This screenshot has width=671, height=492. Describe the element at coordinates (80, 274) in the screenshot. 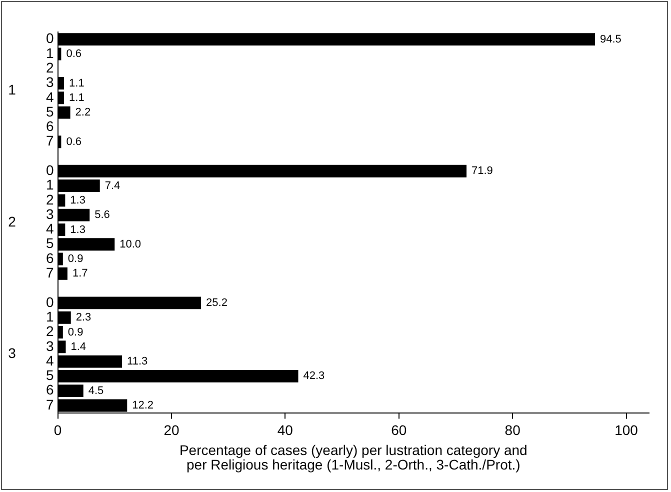

I see `data-label: 1.7` at that location.